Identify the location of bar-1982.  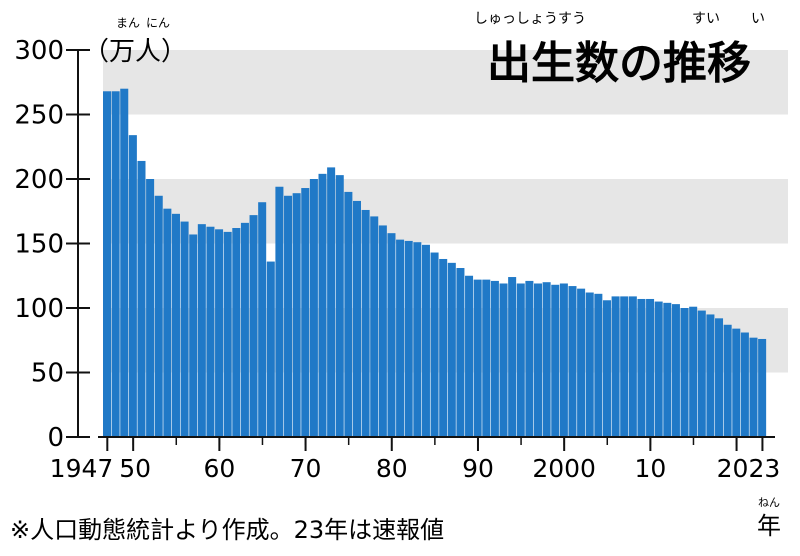
(408, 338).